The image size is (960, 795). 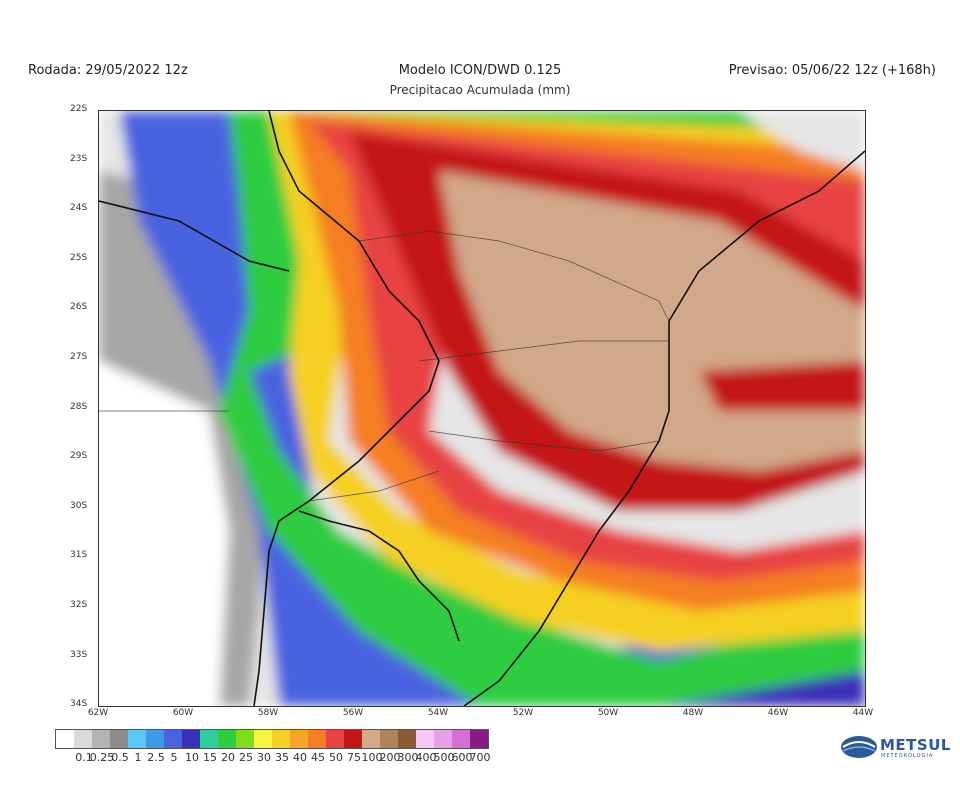 What do you see at coordinates (444, 757) in the screenshot?
I see `colorbar-label: 500` at bounding box center [444, 757].